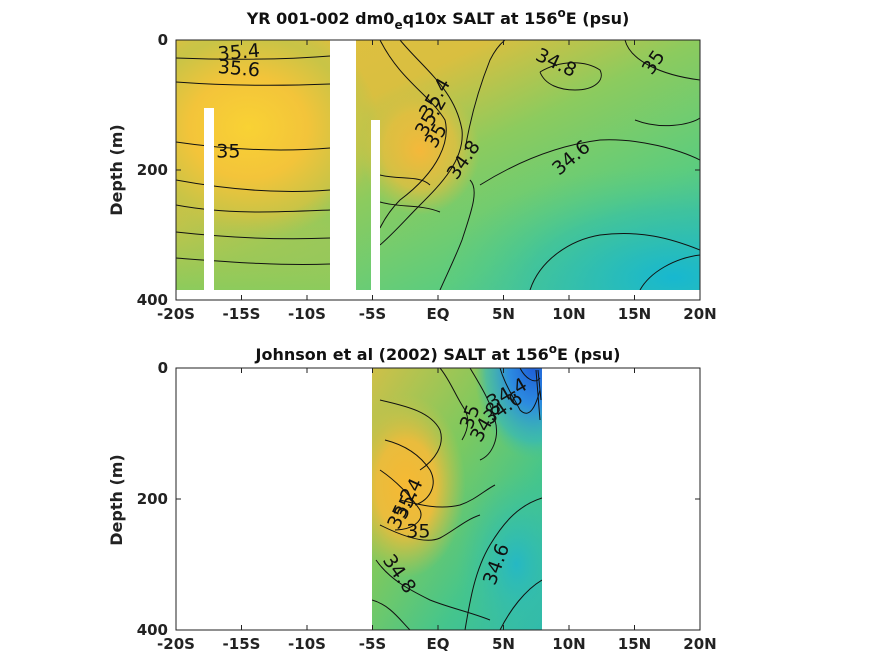 The width and height of the screenshot is (875, 660). Describe the element at coordinates (699, 314) in the screenshot. I see `top-x-tick-label: 20N` at that location.